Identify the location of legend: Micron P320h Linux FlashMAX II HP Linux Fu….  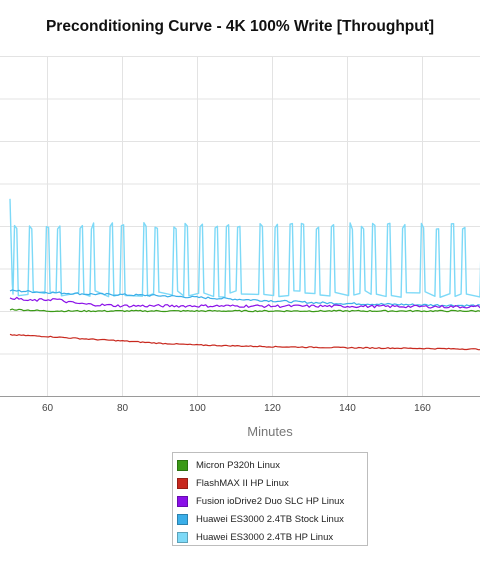
(270, 499).